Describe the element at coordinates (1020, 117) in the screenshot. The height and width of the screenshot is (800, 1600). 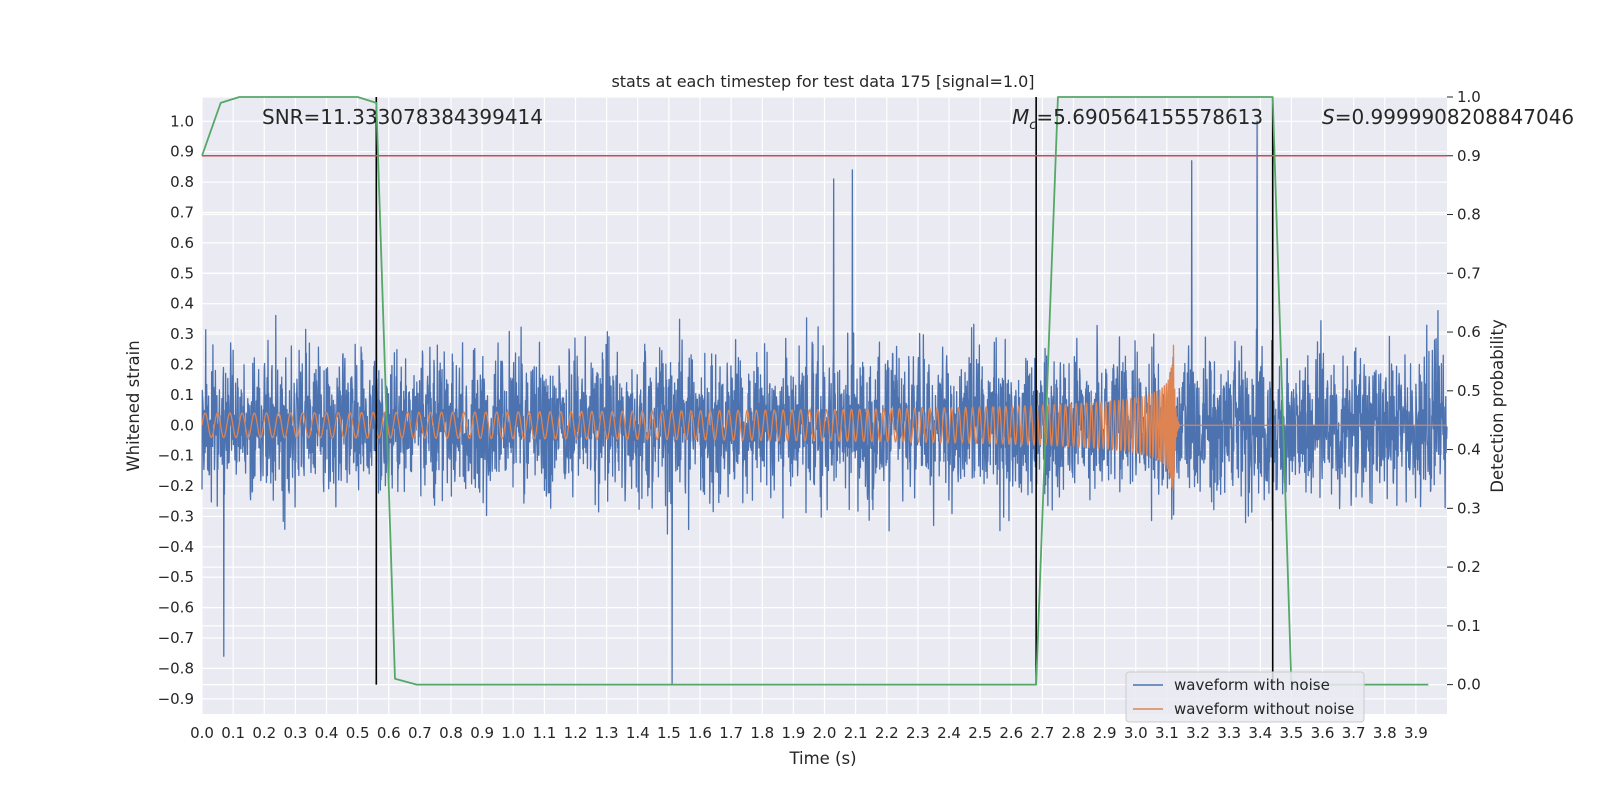
I see `chirp-mass-symbol: M` at that location.